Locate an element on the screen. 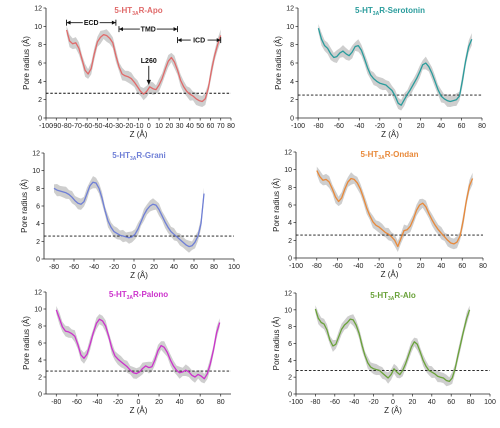 This screenshot has height=428, width=500. series-band is located at coordinates (138, 345).